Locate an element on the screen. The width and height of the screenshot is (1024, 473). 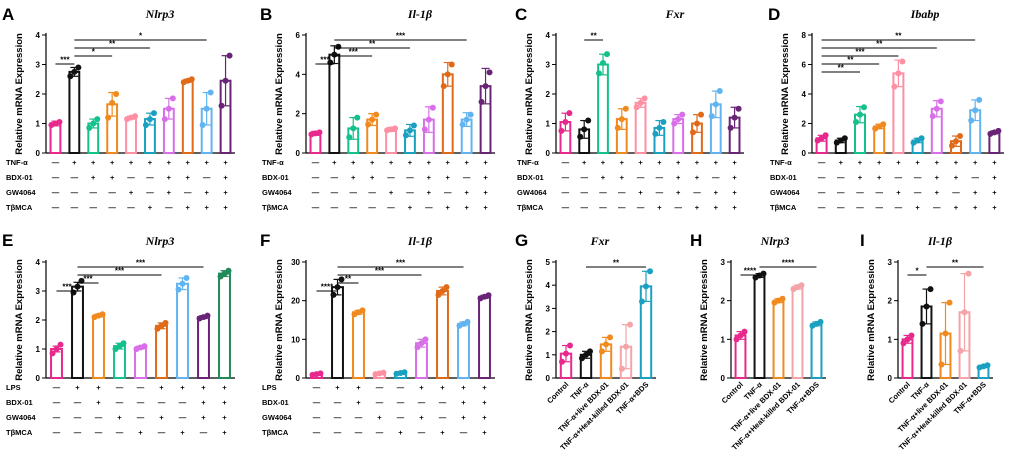
y-tick-label: 0 is located at coordinates (548, 153).